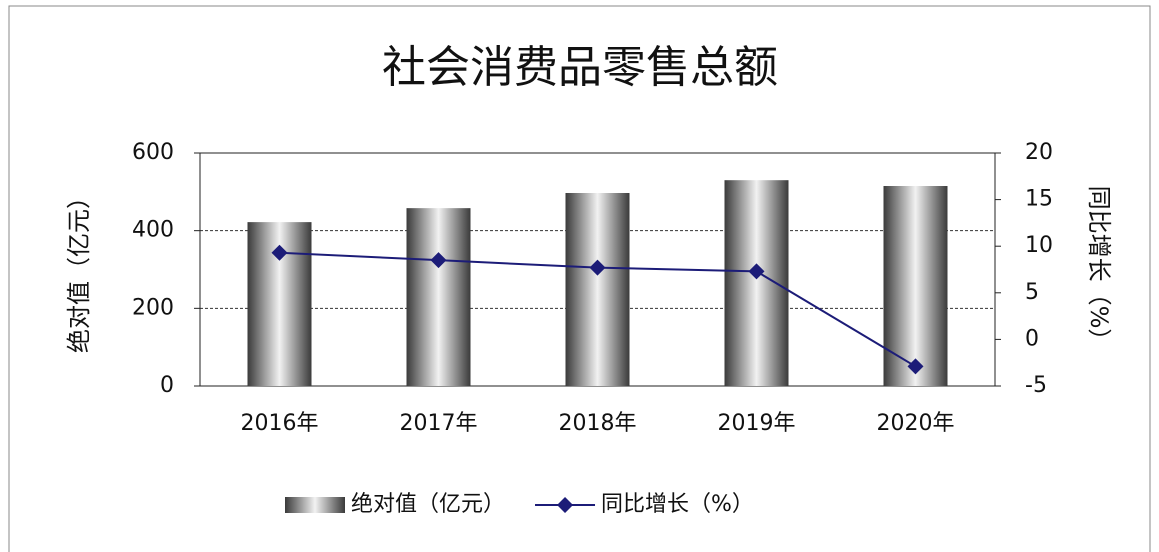 Image resolution: width=1159 pixels, height=552 pixels. Describe the element at coordinates (1032, 338) in the screenshot. I see `y2-tick-label: 0` at that location.